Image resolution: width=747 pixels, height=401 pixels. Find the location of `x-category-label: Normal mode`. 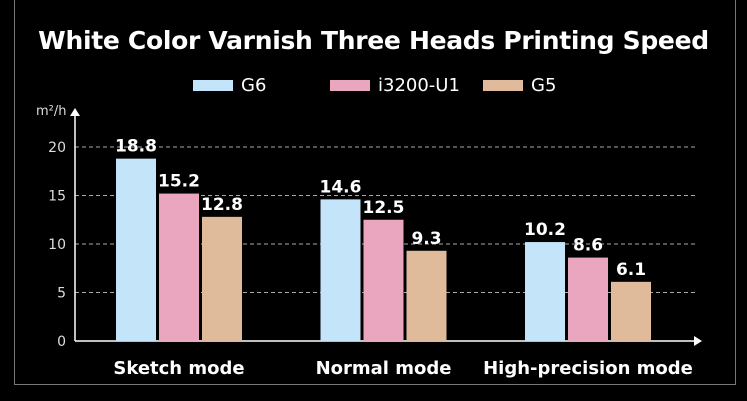

x-category-label: Normal mode is located at coordinates (384, 368).